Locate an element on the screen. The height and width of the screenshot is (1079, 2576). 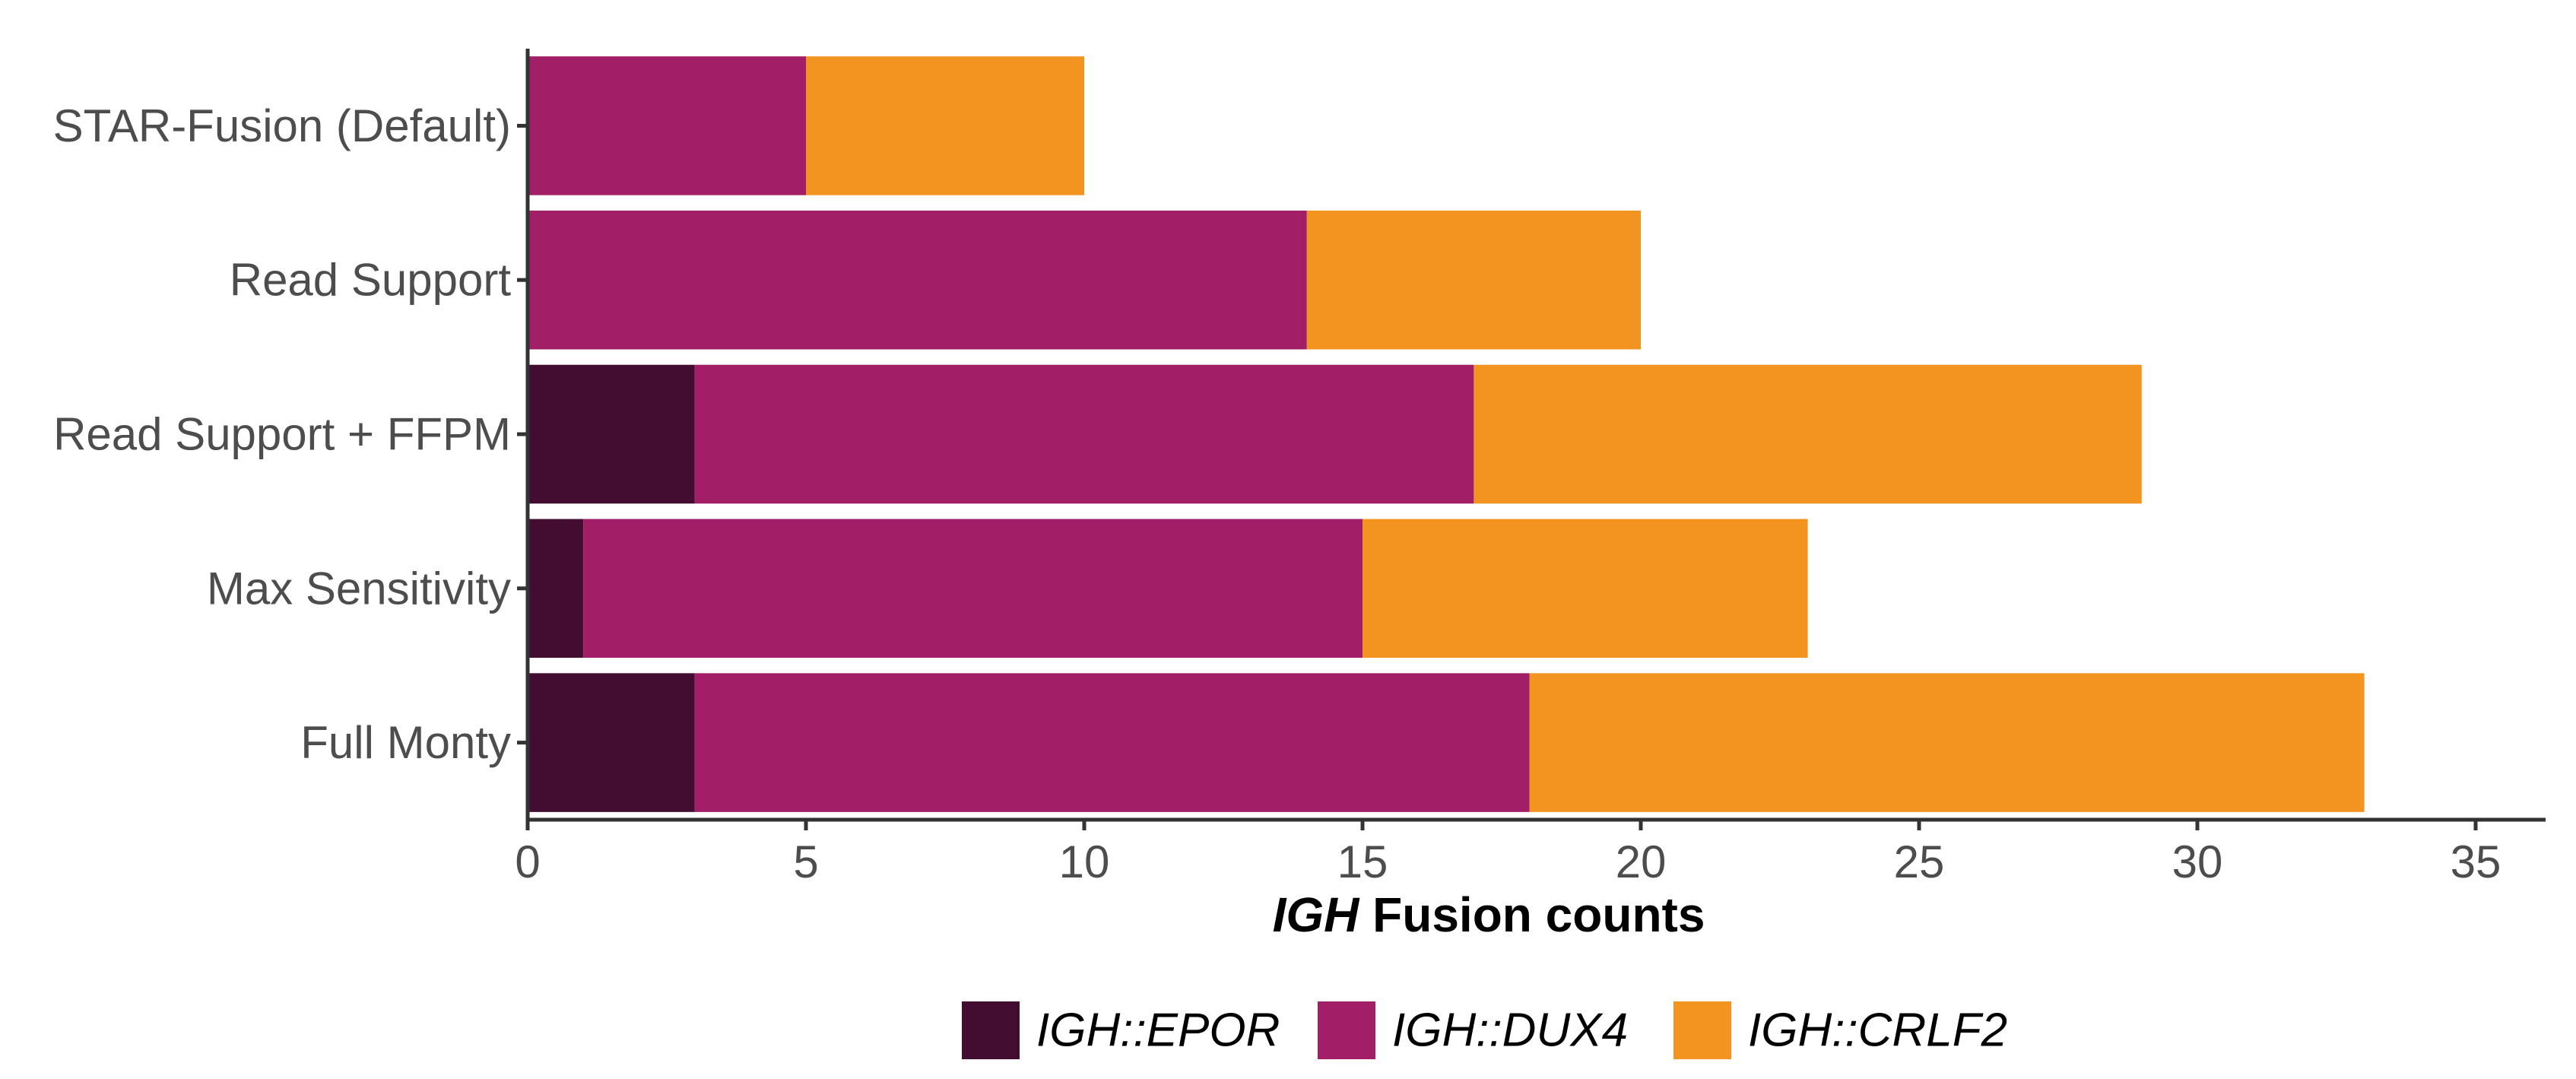
legend-label: IGH::CRLF2 is located at coordinates (1877, 1030).